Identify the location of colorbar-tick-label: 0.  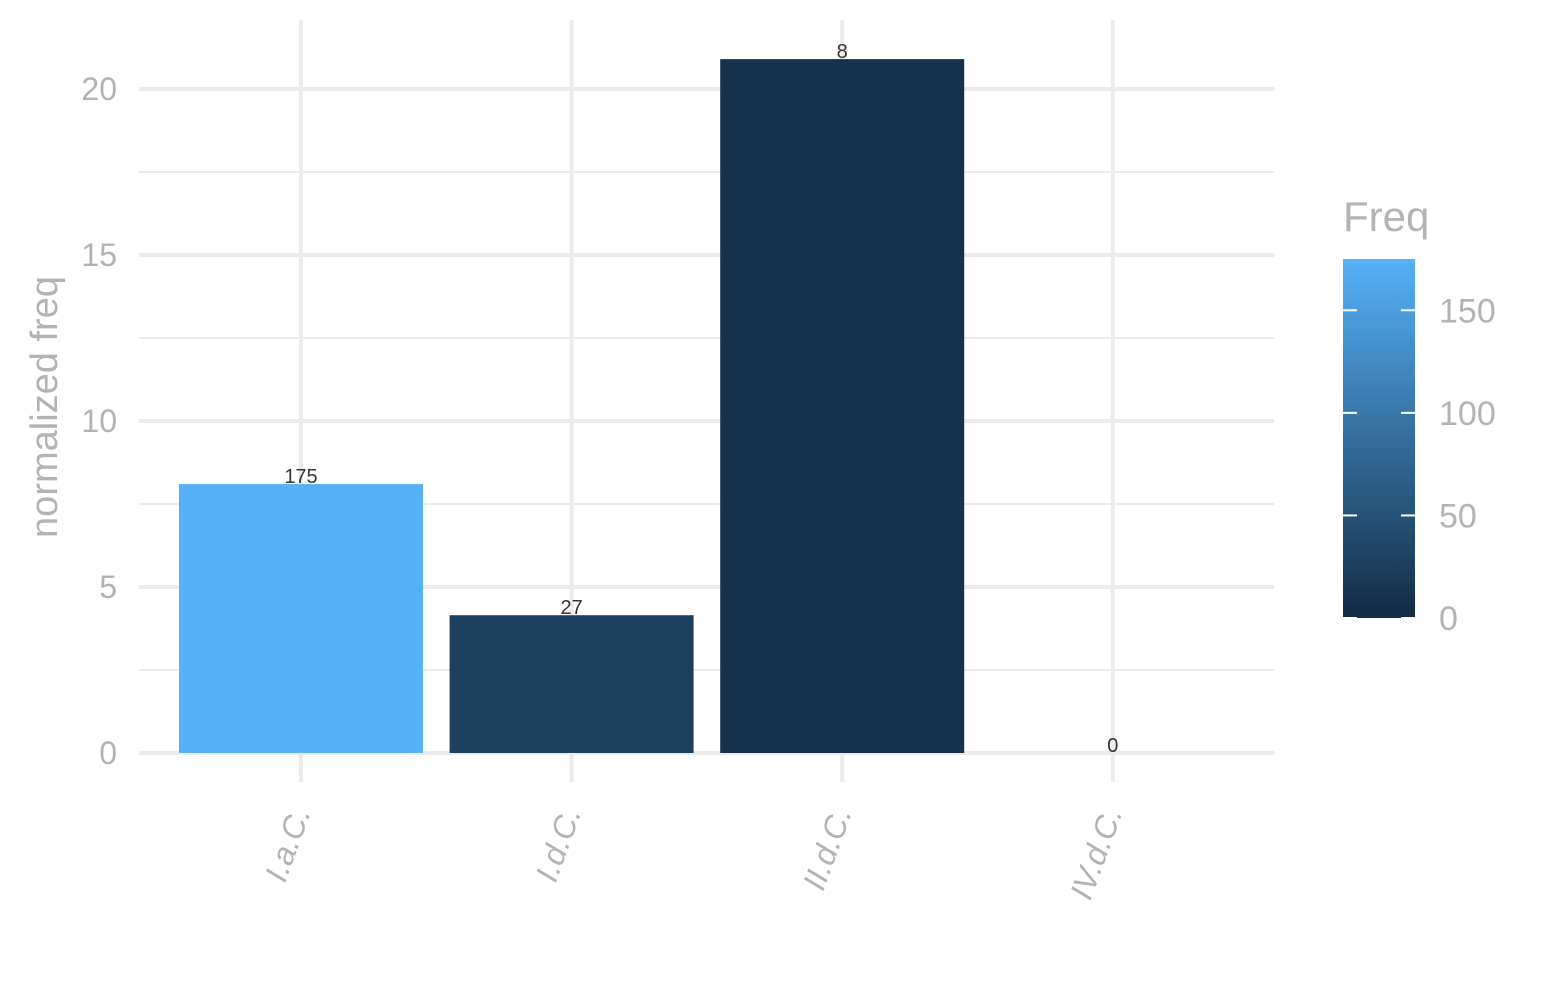
(1448, 619).